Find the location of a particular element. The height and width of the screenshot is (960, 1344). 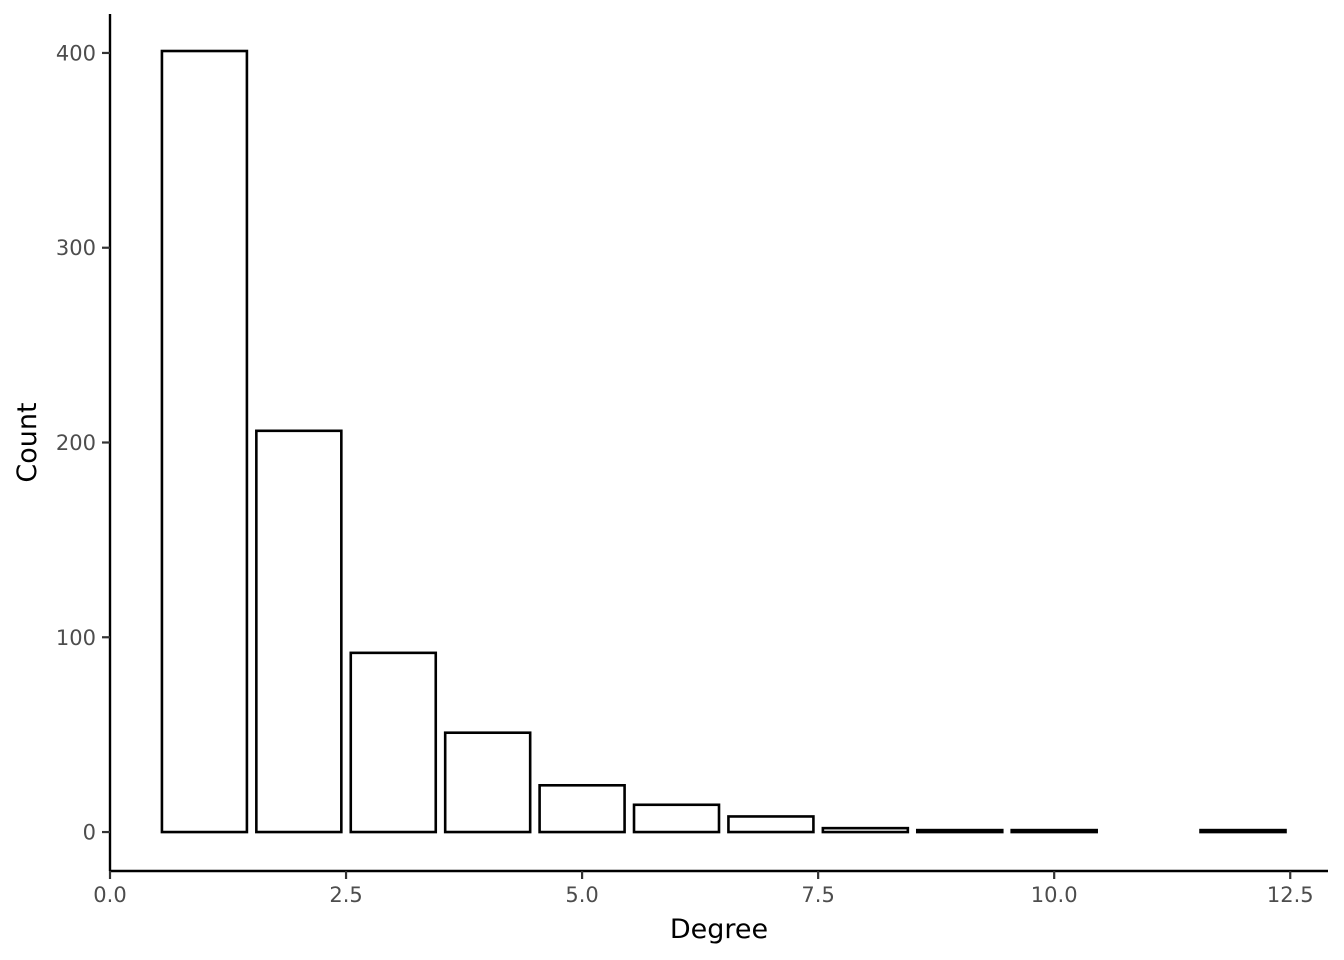

x-axis-ticks: 0.0 2.5 5.0 7.5 10.0 12.5 is located at coordinates (703, 889).